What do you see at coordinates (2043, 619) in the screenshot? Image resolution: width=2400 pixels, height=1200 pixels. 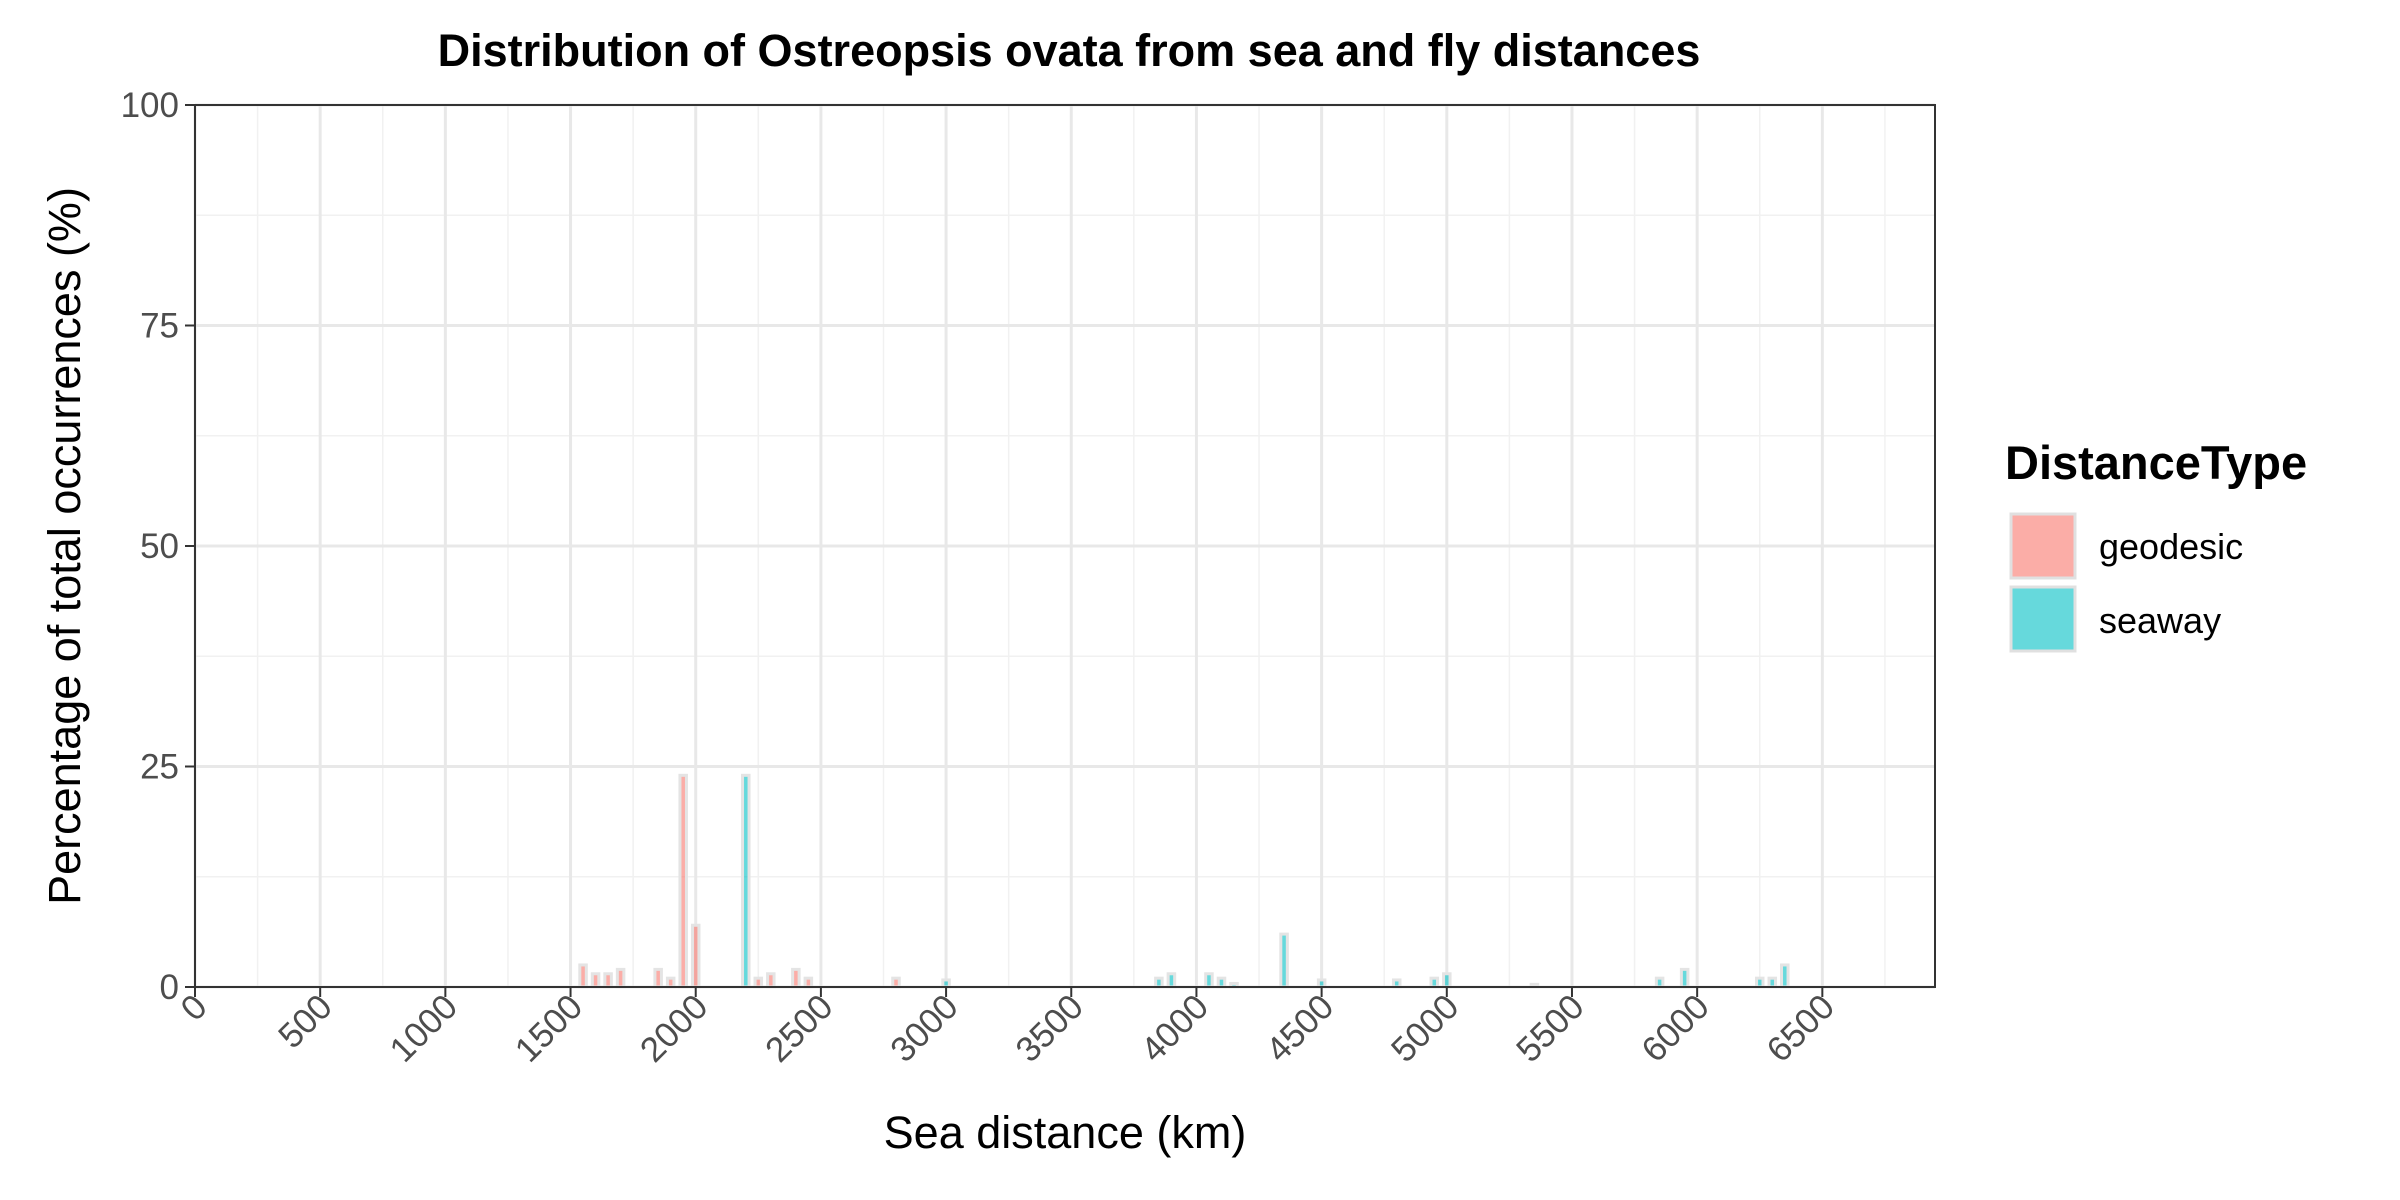 I see `legend-swatch-seaway` at bounding box center [2043, 619].